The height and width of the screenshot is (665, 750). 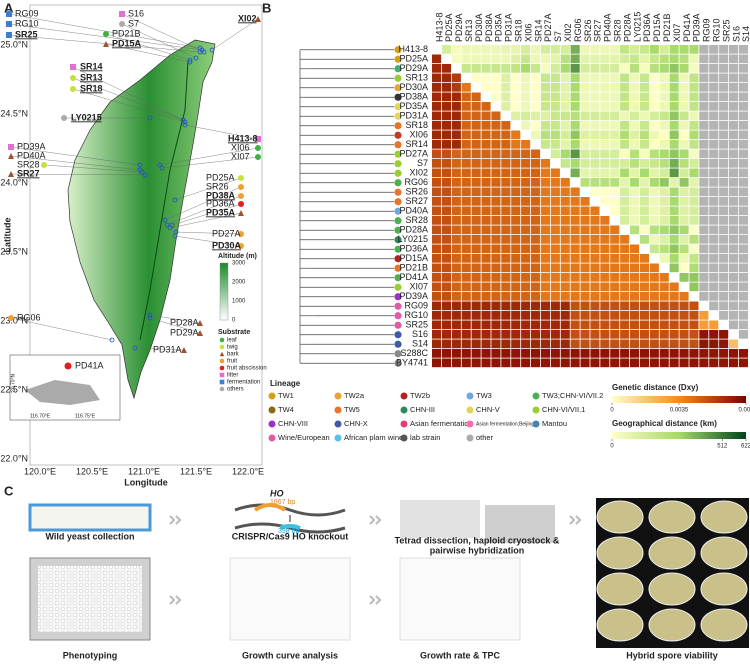 I want to click on legend-label: Wine/European, so click(x=304, y=437).